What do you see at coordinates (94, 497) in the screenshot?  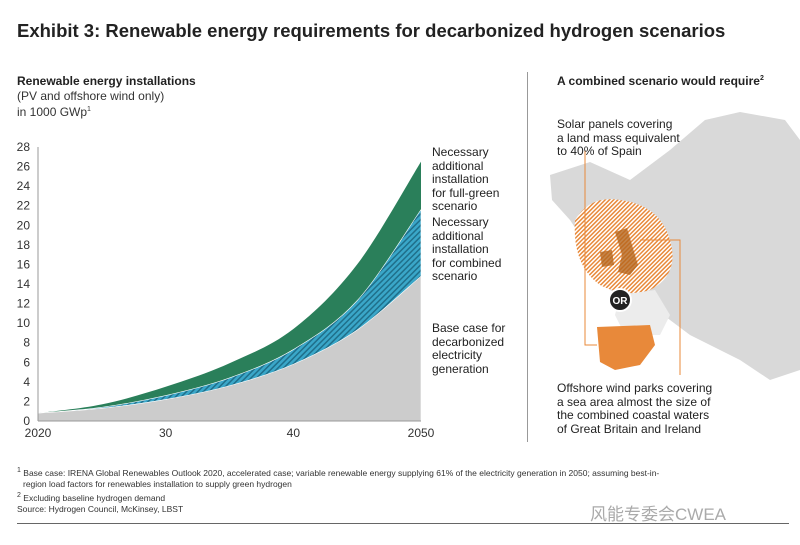 I see `footnote-text: Excluding baseline hydrogen demand` at bounding box center [94, 497].